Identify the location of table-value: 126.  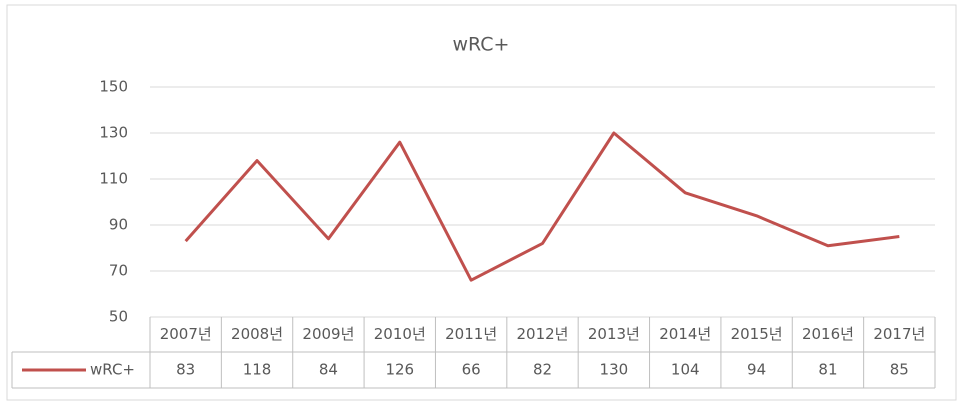
(399, 370).